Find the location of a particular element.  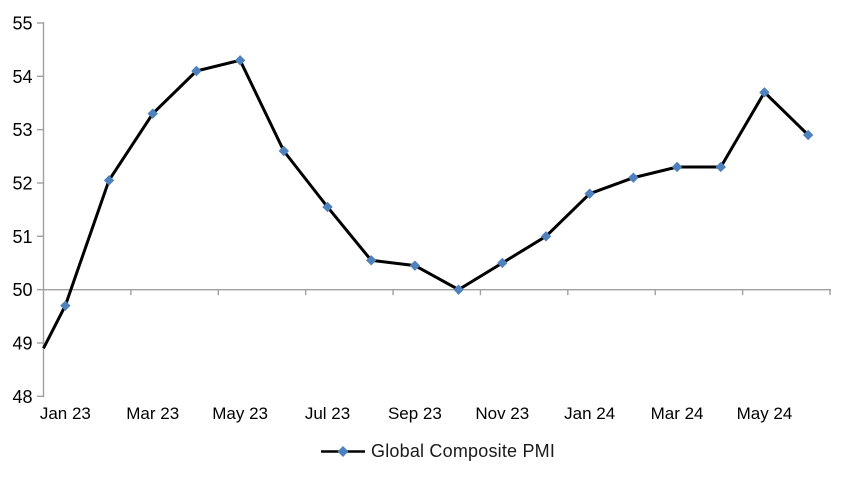

x-axis-tick-label: Jan 23 is located at coordinates (65, 413).